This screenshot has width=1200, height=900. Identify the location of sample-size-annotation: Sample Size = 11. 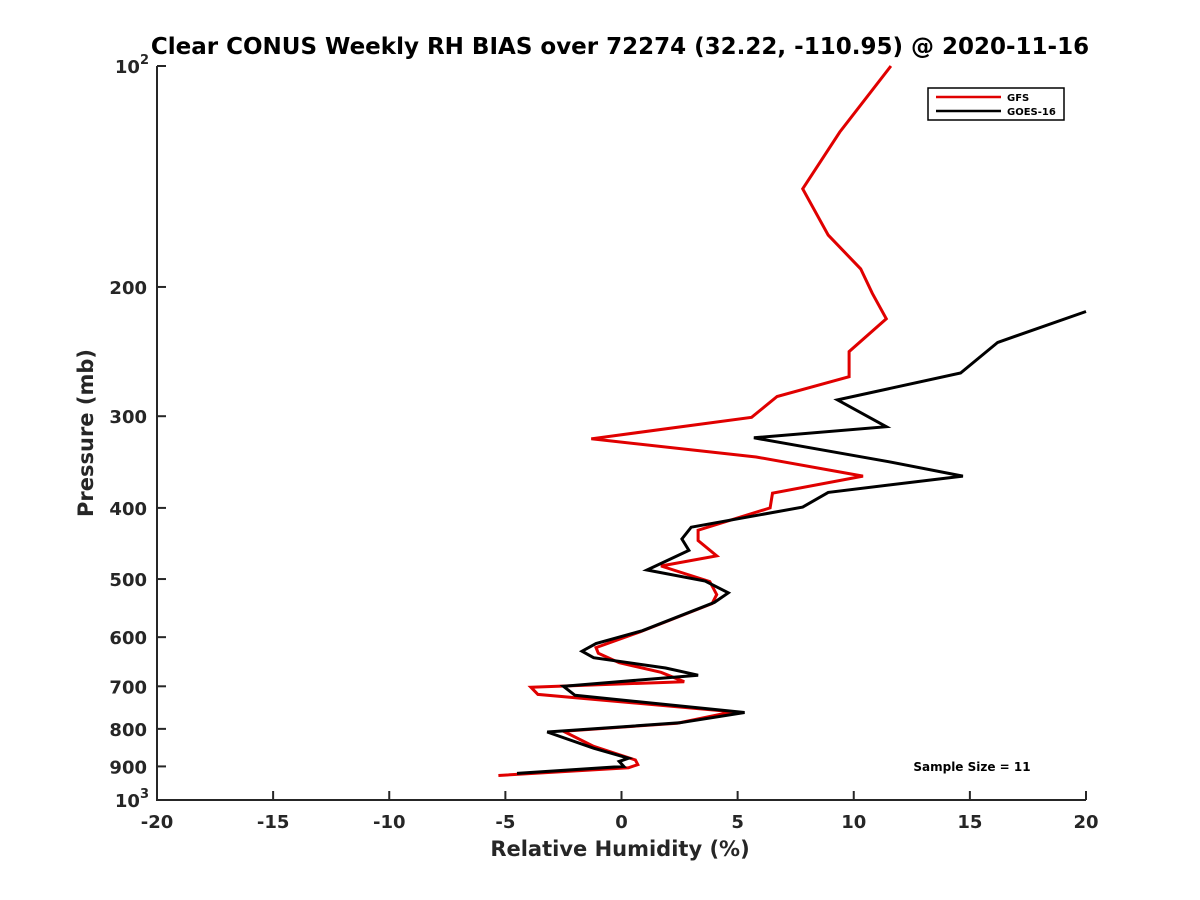
(971, 767).